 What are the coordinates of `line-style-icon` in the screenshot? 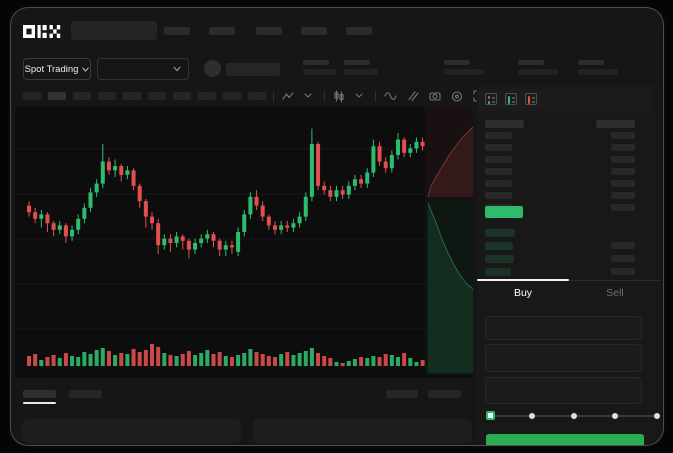 It's located at (288, 99).